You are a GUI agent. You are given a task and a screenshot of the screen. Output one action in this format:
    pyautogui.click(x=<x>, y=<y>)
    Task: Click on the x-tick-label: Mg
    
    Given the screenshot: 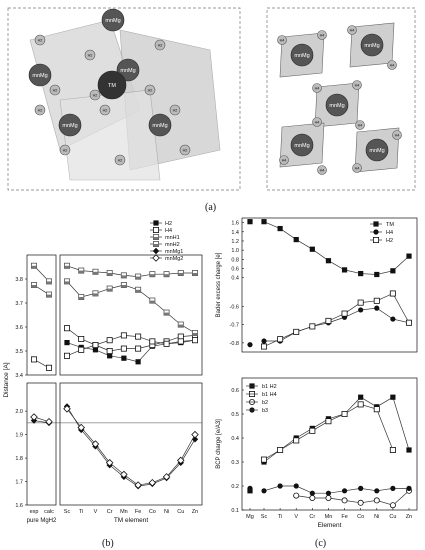 What is the action you would take?
    pyautogui.click(x=250, y=517)
    